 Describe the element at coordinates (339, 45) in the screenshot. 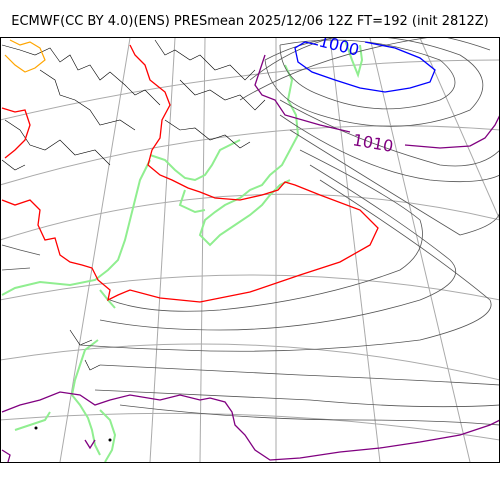

I see `isobar-label-1000: 1000` at that location.